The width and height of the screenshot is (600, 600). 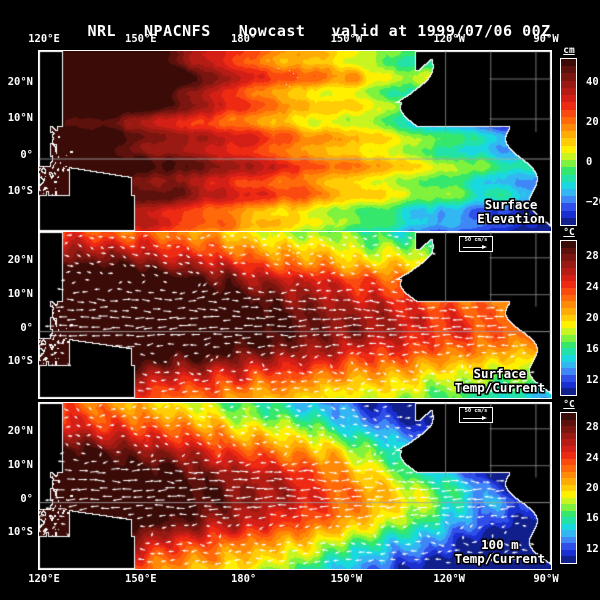 I want to click on header-run-type: Nowcast, so click(x=272, y=31).